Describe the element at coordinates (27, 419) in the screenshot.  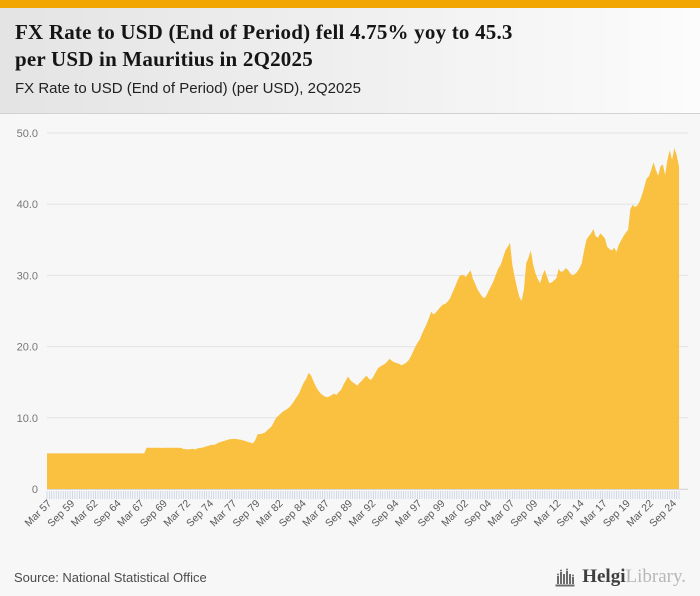
I see `y-axis-label: 10.0` at that location.